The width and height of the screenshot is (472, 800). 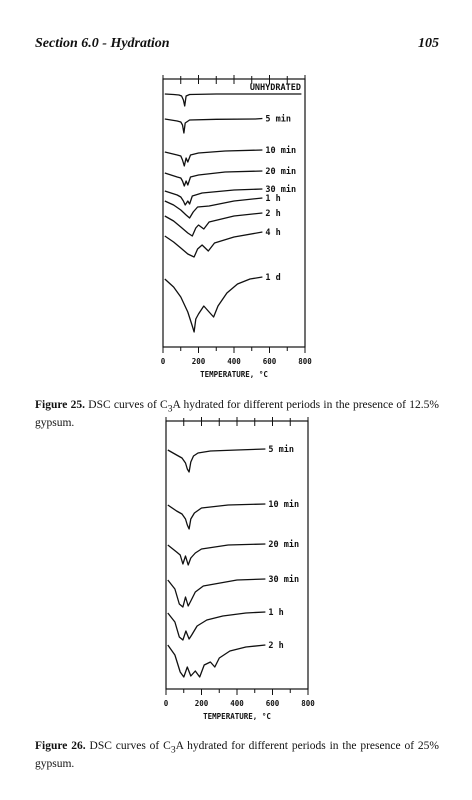 I want to click on series-label: 1 d, so click(x=272, y=278).